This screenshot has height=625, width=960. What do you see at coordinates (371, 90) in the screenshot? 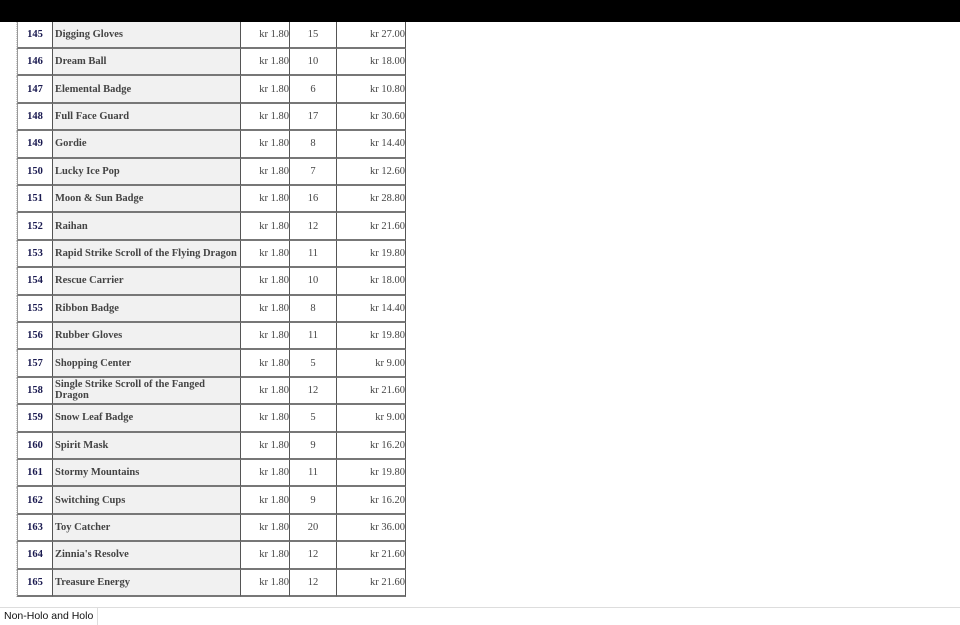
I see `cell-total: kr 10.80` at bounding box center [371, 90].